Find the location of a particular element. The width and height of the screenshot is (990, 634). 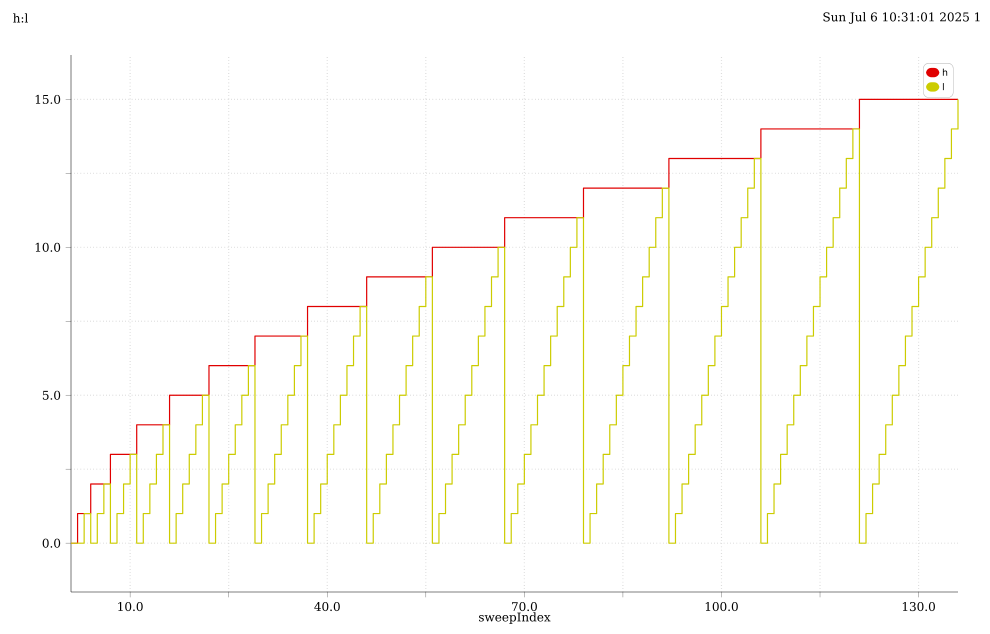

x-tick-label: 40.0 is located at coordinates (327, 607).